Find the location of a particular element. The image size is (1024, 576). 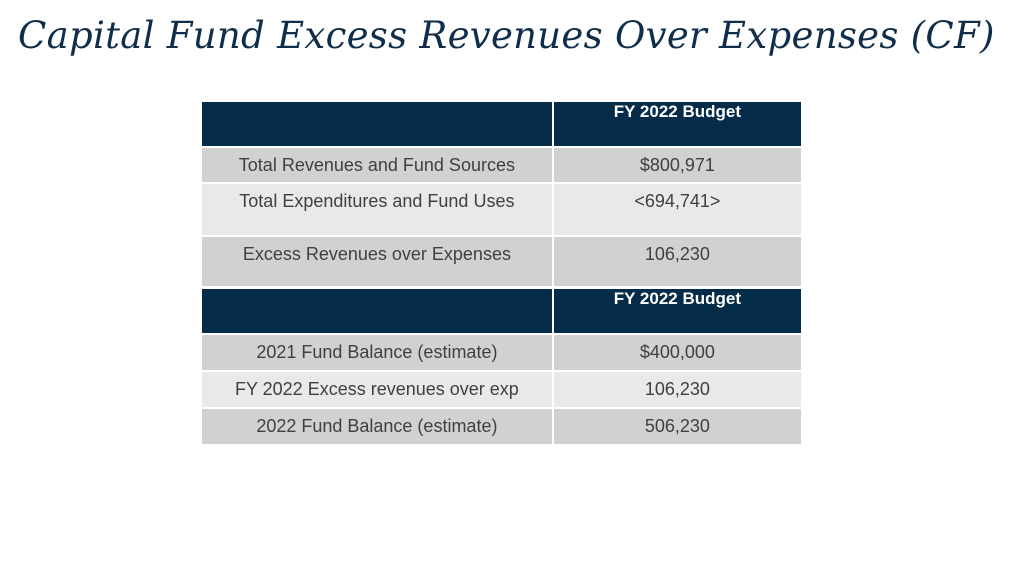

table-row: FY 2022 Excess revenues over exp 106,230 is located at coordinates (502, 389).